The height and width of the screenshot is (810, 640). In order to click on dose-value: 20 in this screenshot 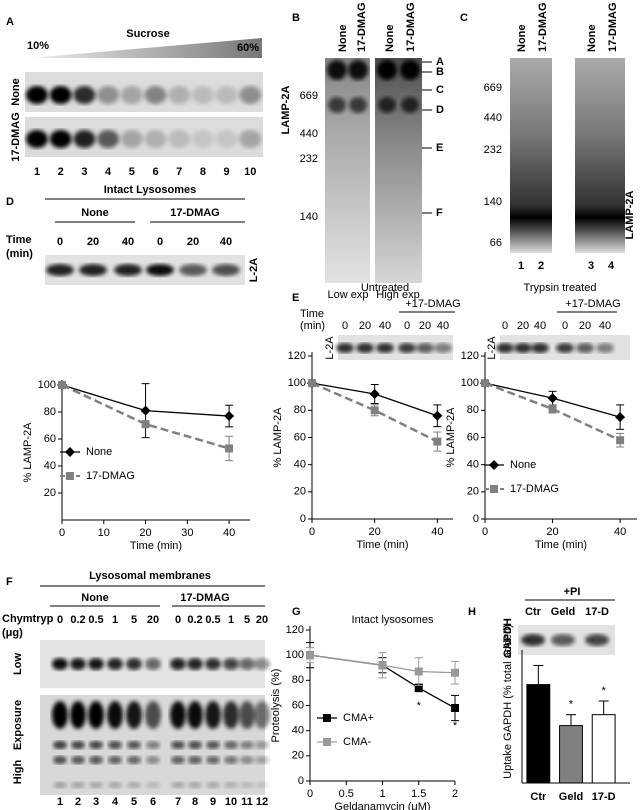, I will do `click(262, 620)`.